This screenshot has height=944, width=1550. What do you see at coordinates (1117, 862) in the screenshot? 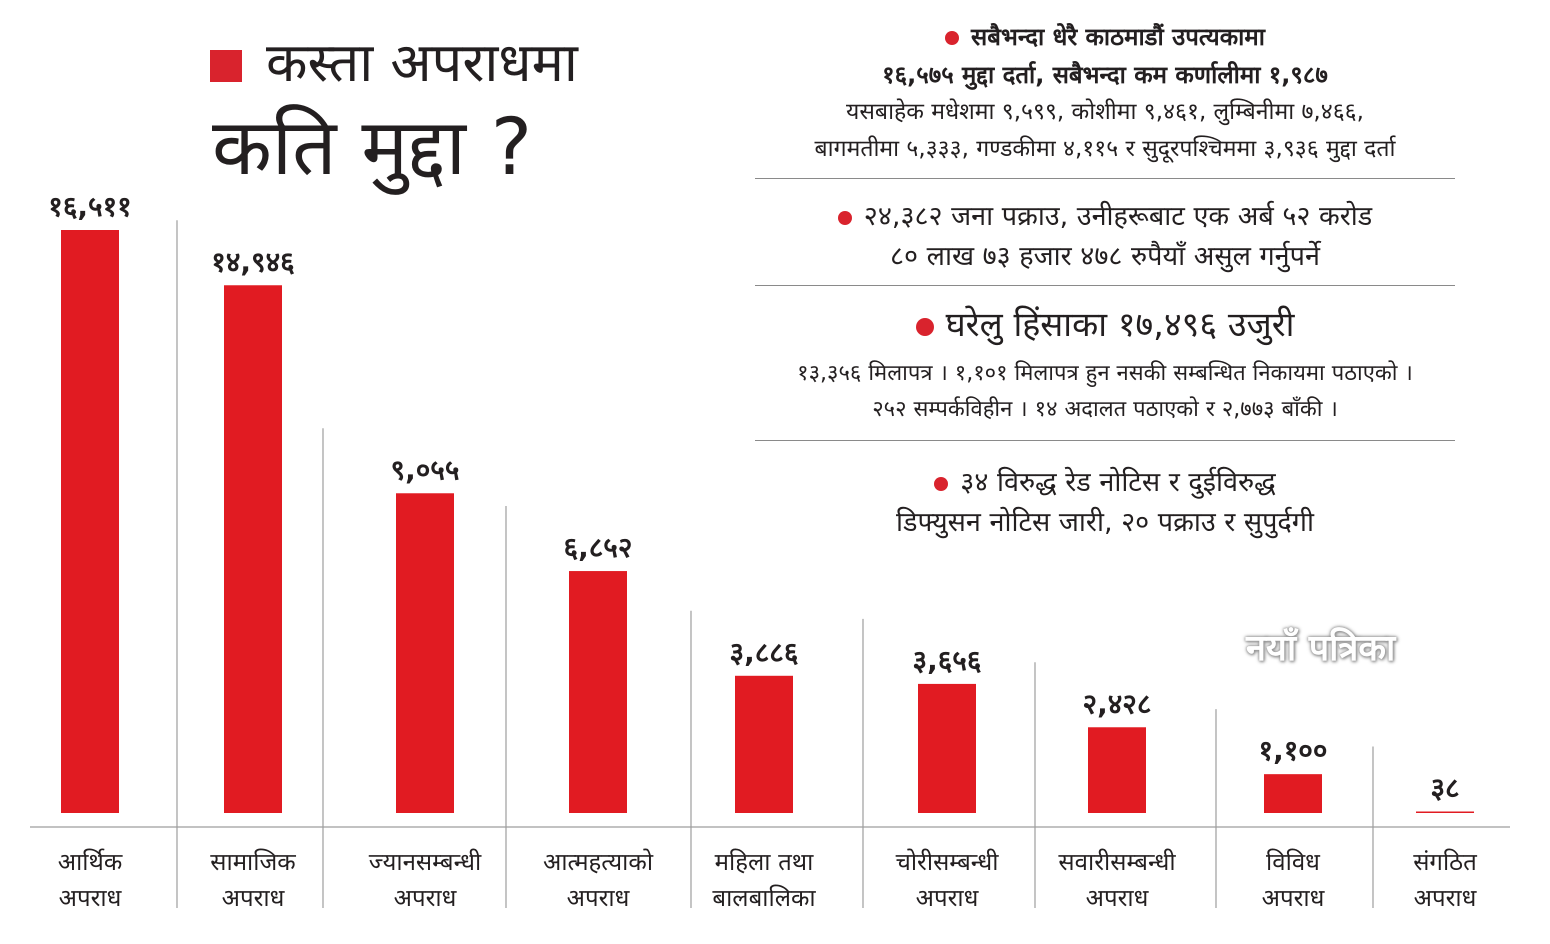
I see `category-label: सवारीसम्बन्धी` at bounding box center [1117, 862].